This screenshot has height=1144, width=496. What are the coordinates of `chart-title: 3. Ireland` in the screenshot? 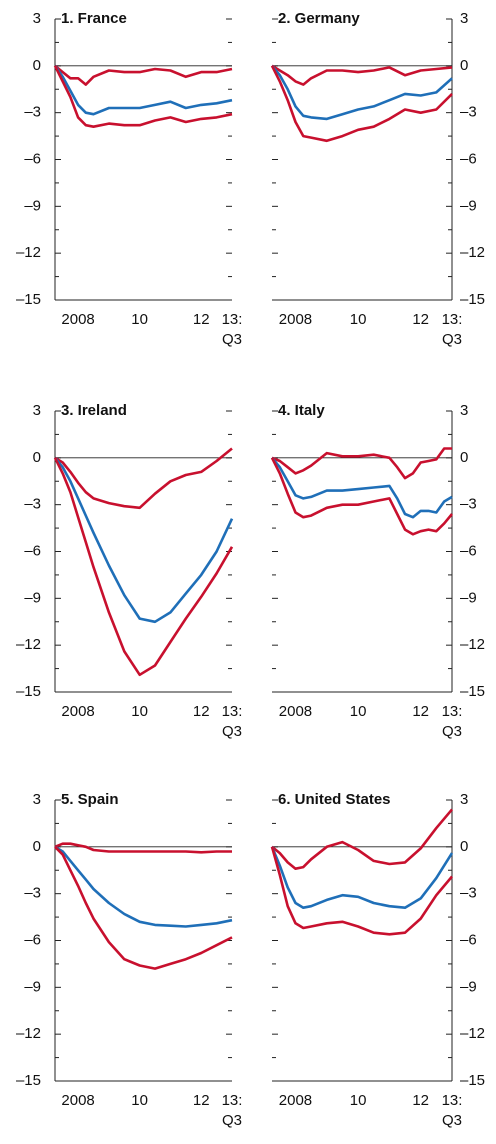 It's located at (94, 410).